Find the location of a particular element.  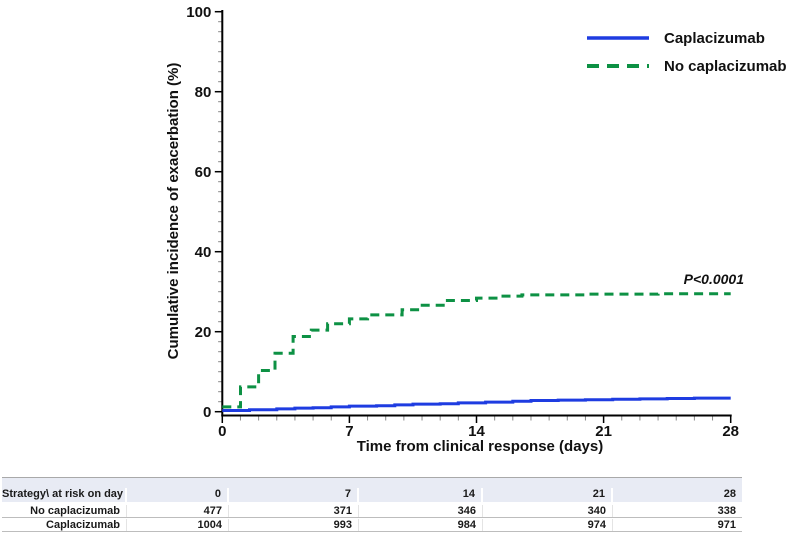

y-tick-label: 60 is located at coordinates (203, 172).